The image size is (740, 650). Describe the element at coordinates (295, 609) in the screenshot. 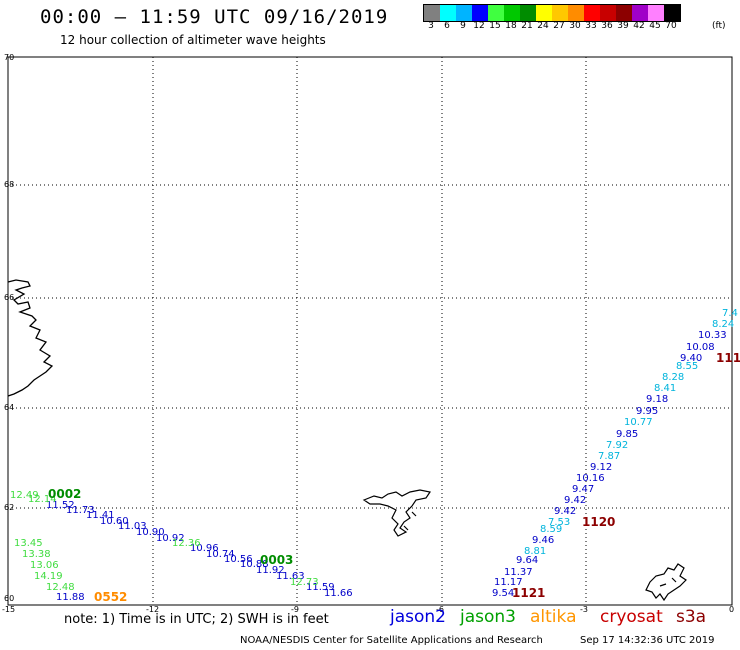

I see `lon-tick-m9: -9` at that location.